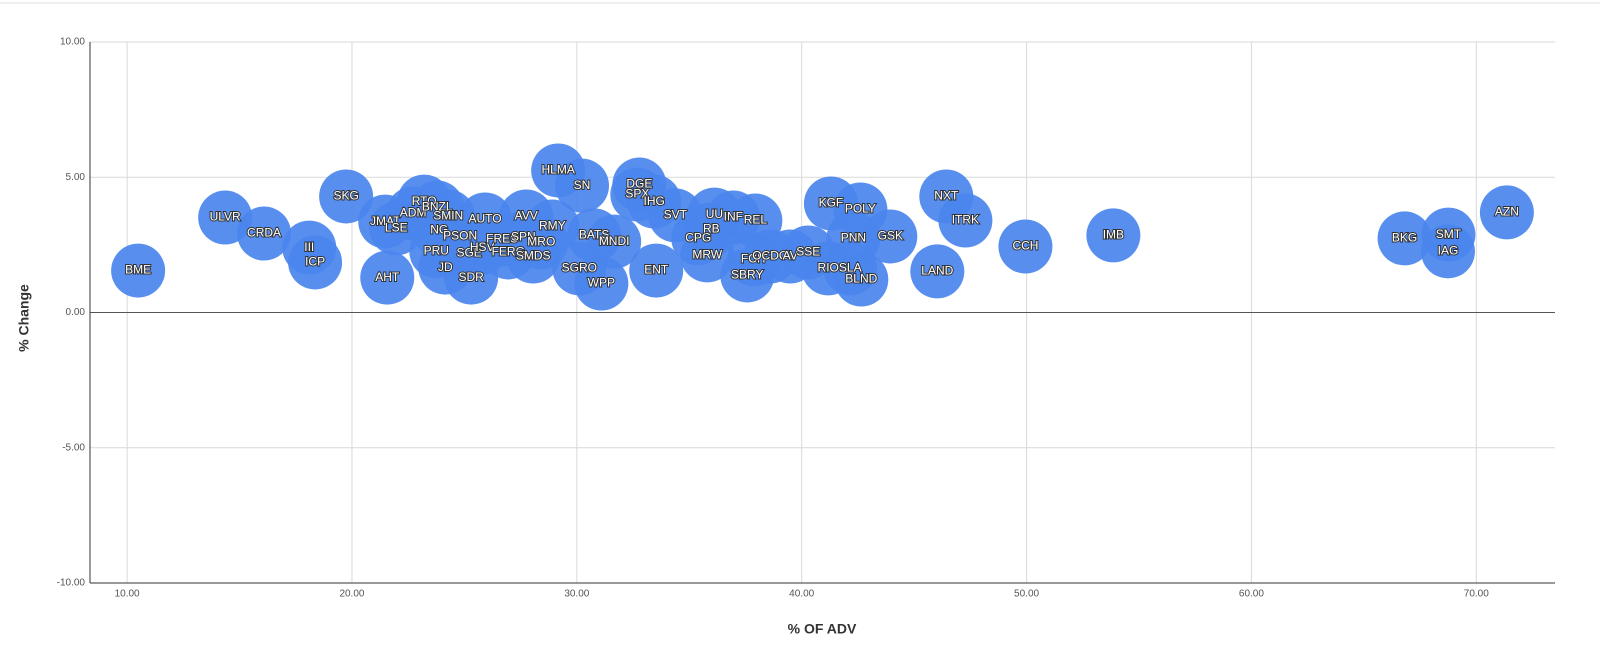  What do you see at coordinates (1476, 594) in the screenshot?
I see `x-tick-label: 70.00` at bounding box center [1476, 594].